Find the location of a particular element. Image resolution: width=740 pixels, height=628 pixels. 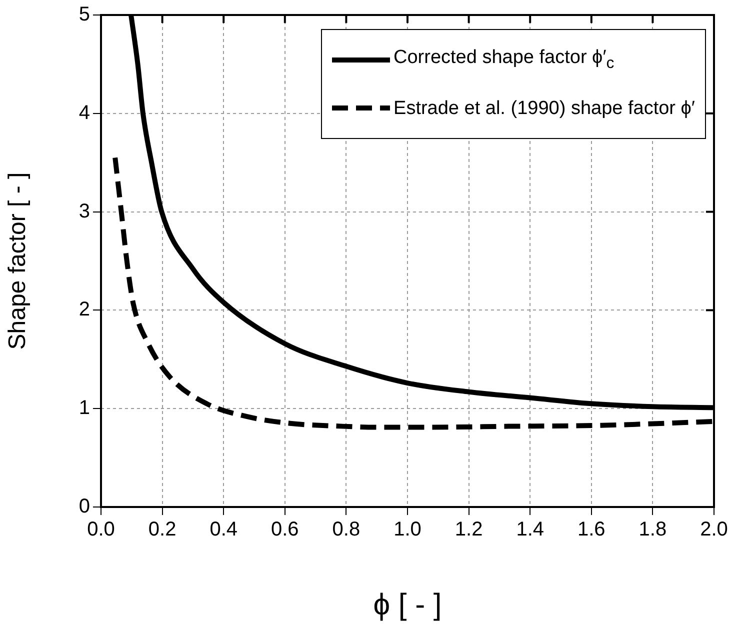

x-tick-label: 1.0 is located at coordinates (408, 529).